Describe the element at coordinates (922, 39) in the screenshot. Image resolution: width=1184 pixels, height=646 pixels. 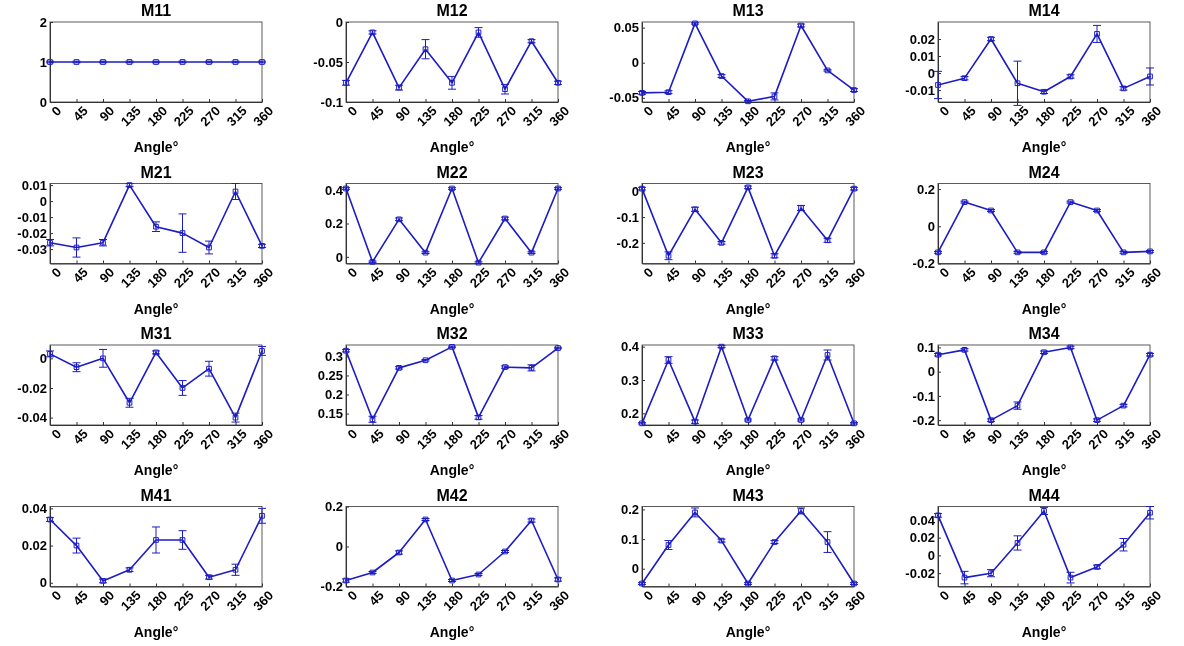
I see `y-tick-label: 0.02` at that location.